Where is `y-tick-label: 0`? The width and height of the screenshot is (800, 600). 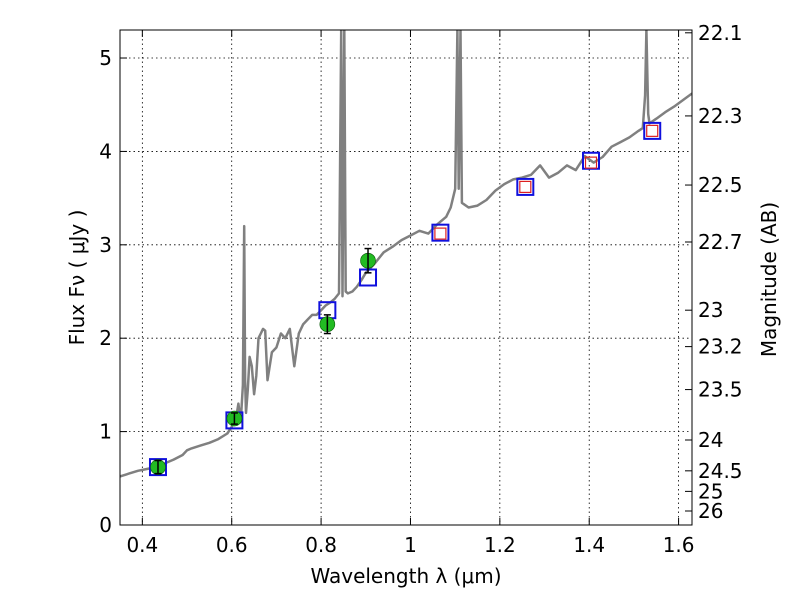 y-tick-label: 0 is located at coordinates (105, 525).